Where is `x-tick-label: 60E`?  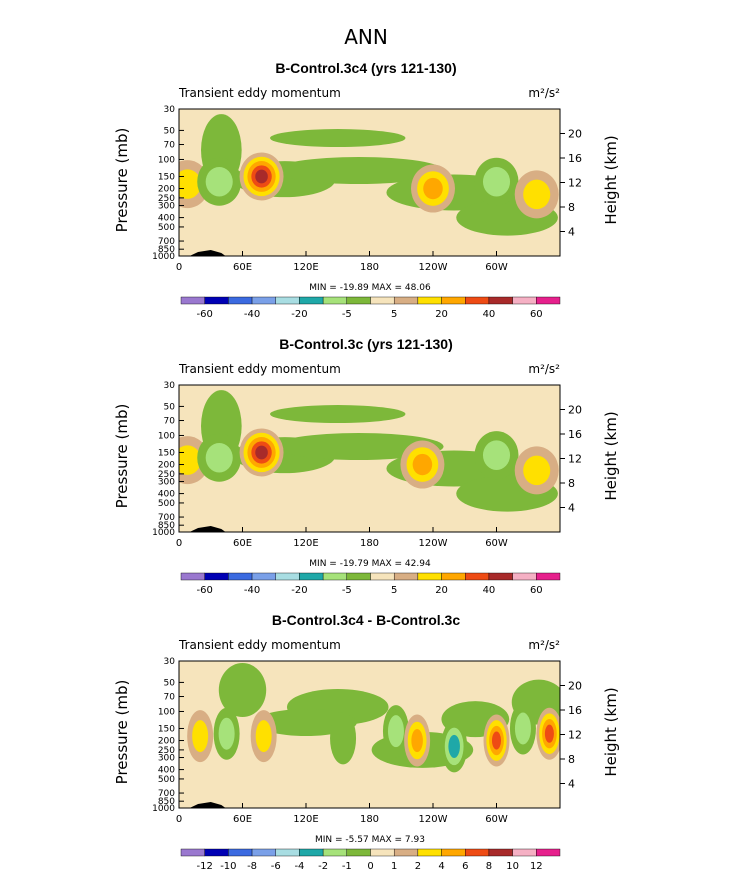 x-tick-label: 60E is located at coordinates (242, 267).